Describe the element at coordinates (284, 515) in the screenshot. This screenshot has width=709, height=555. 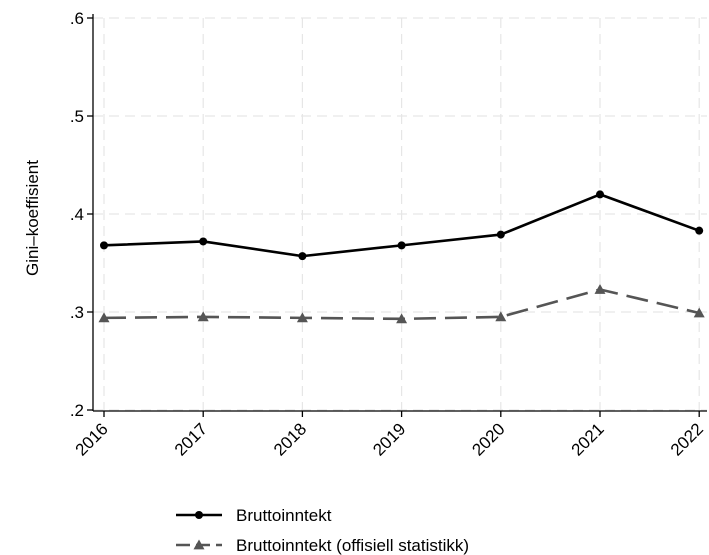
I see `legend-label: Bruttoinntekt` at that location.